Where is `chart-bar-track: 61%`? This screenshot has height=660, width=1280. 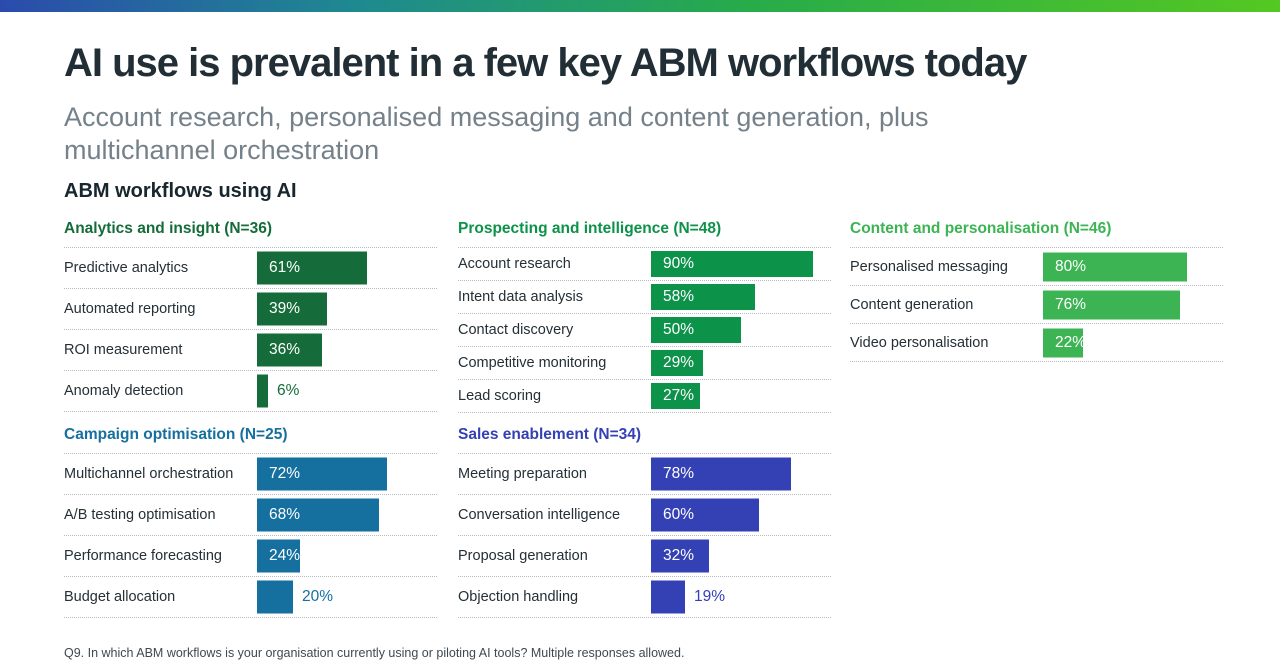 chart-bar-track: 61% is located at coordinates (347, 268).